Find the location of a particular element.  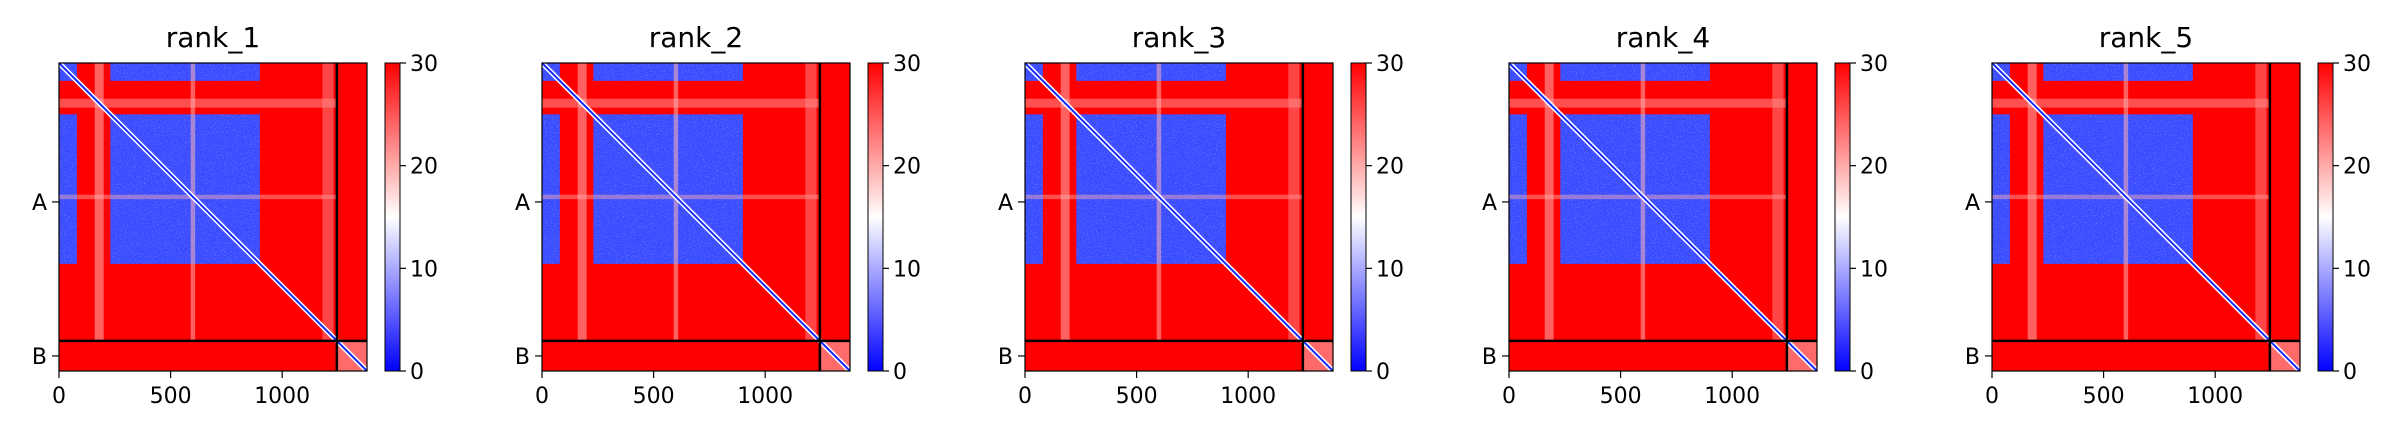

panel-title: rank_1 is located at coordinates (213, 37).